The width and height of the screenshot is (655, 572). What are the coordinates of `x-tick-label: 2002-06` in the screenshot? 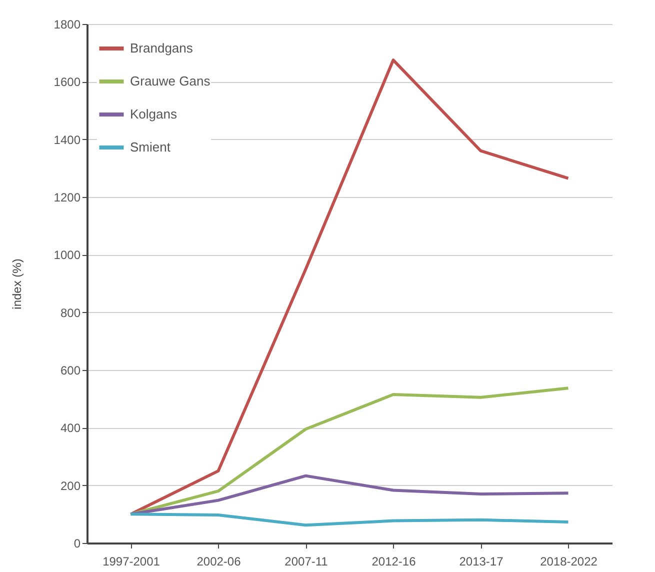 It's located at (219, 561).